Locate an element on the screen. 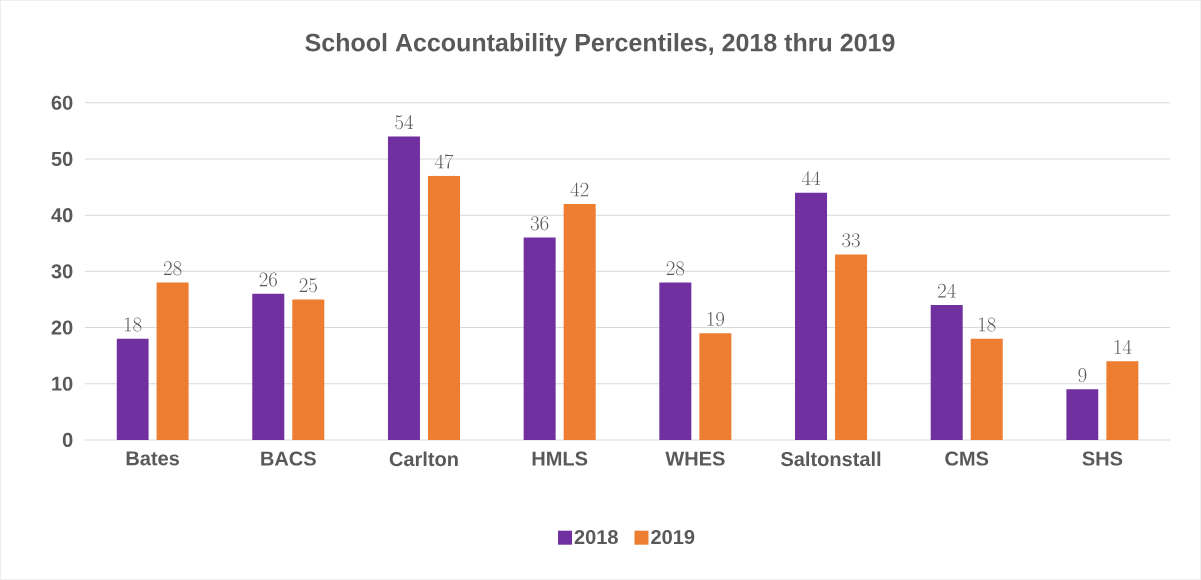  x-tick-label: Carlton is located at coordinates (423, 459).